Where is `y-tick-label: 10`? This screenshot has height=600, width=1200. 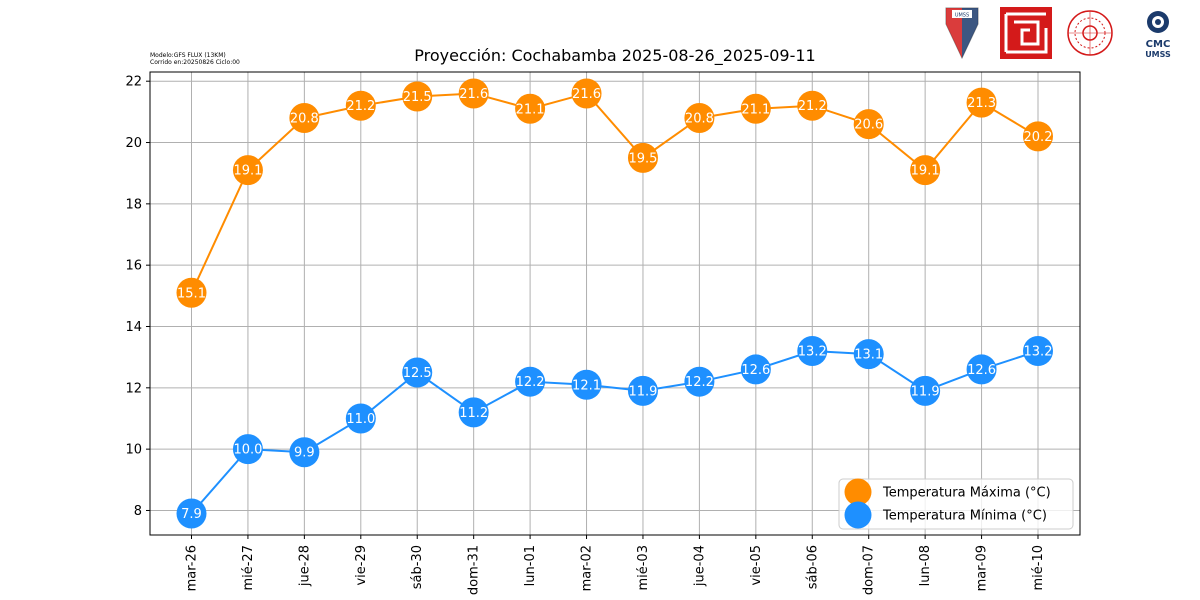
y-tick-label: 10 is located at coordinates (133, 450).